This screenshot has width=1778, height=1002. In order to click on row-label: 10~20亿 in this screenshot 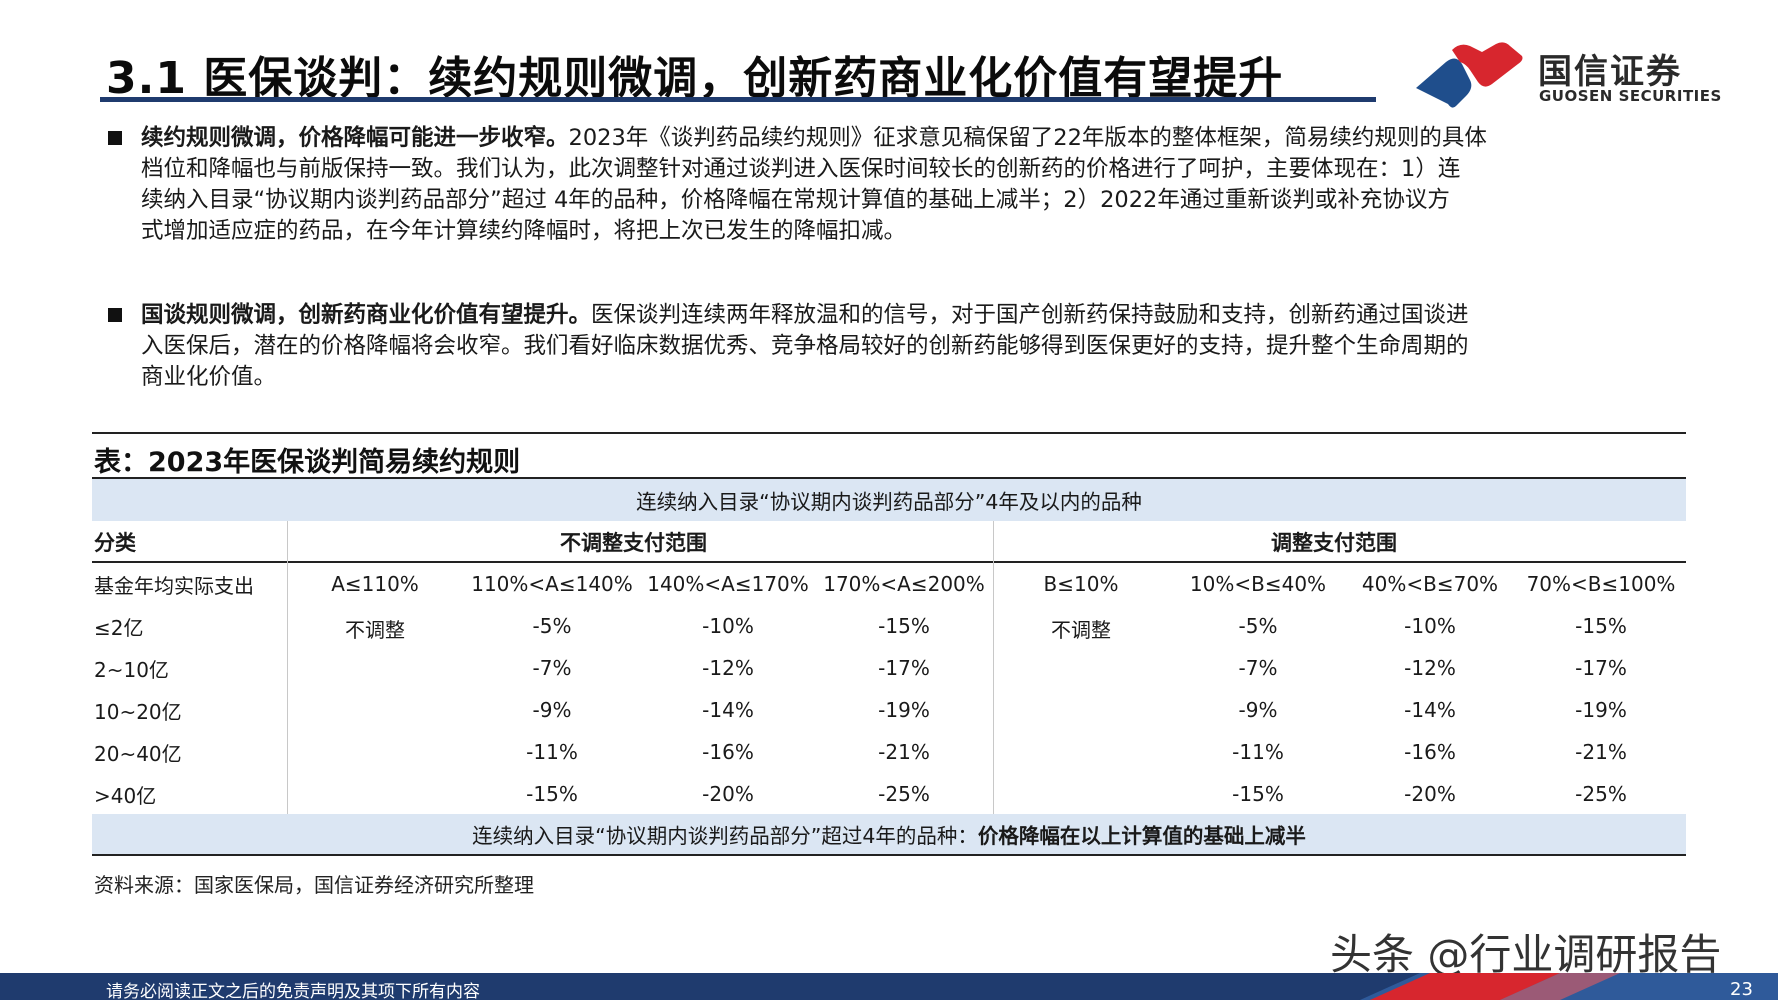, I will do `click(138, 712)`.